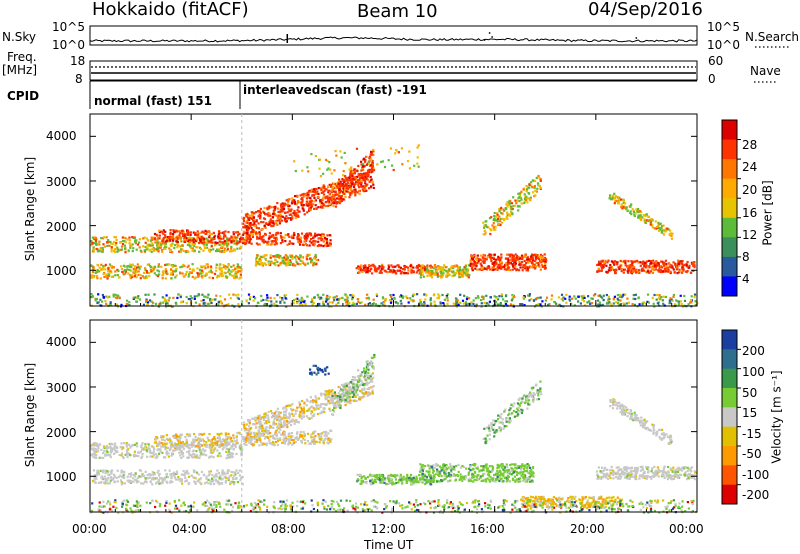  What do you see at coordinates (765, 71) in the screenshot?
I see `nave-label: Nave` at bounding box center [765, 71].